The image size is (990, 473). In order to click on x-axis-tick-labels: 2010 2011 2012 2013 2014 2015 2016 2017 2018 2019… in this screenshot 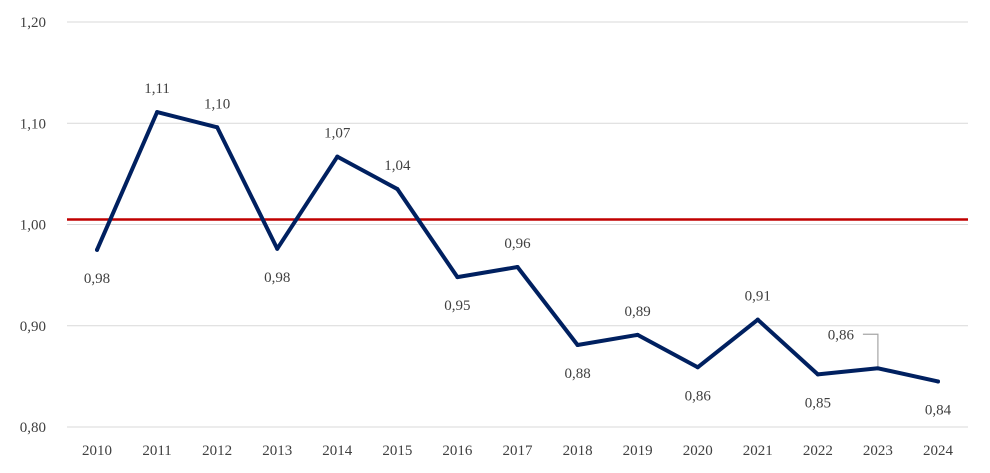, I will do `click(517, 451)`.